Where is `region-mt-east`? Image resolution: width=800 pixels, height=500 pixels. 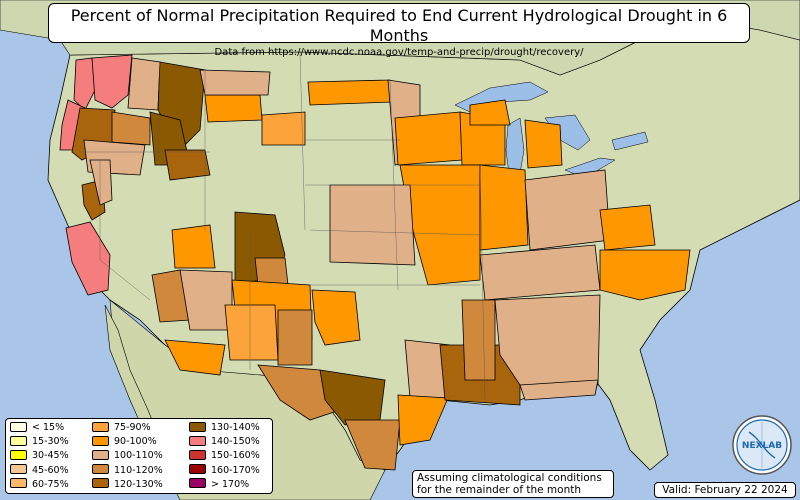
region-mt-east is located at coordinates (283, 128).